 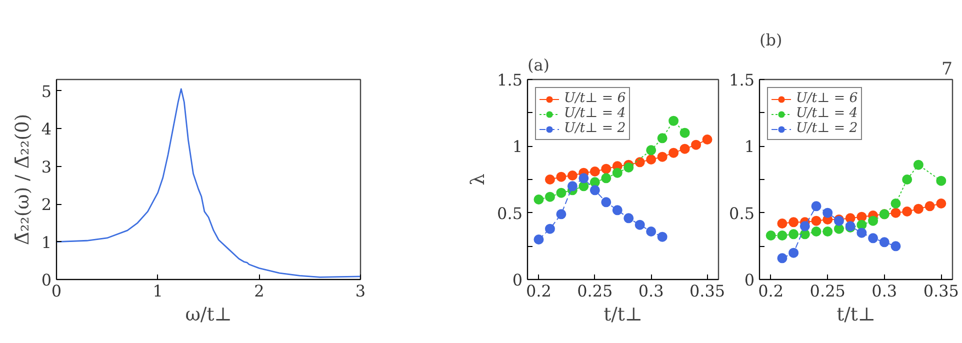 I want to click on x-tick-label: 1, so click(x=157, y=291).